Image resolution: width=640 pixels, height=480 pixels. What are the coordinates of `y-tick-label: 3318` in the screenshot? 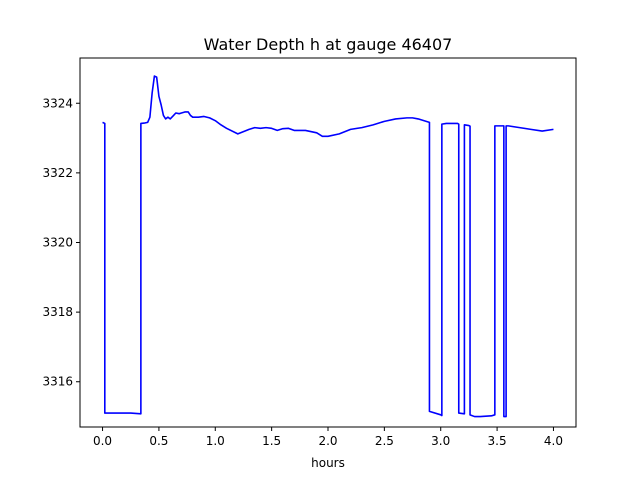 It's located at (57, 312).